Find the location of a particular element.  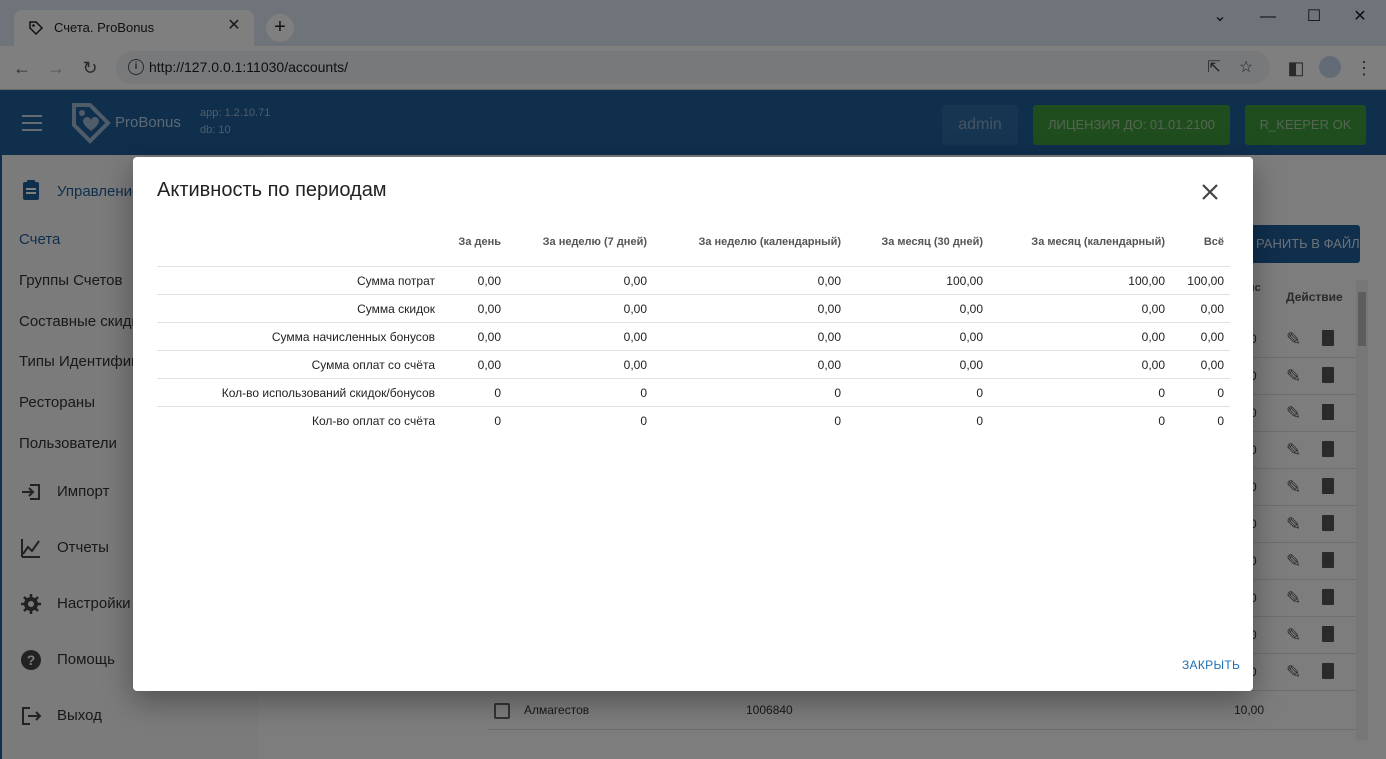

row-label: Сумма скидок is located at coordinates (396, 309).